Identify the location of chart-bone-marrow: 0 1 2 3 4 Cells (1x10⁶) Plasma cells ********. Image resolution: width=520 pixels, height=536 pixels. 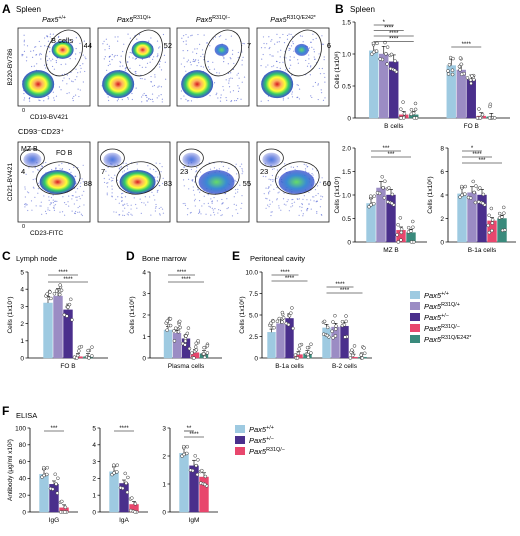
(175, 319).